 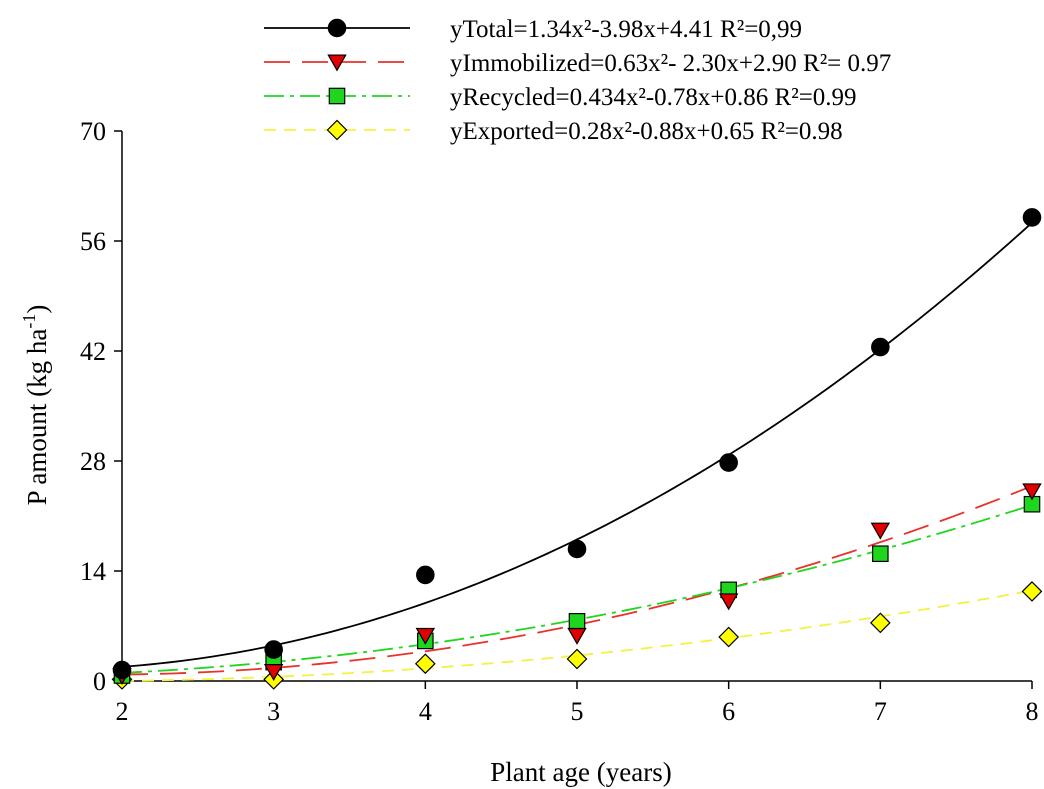 What do you see at coordinates (101, 406) in the screenshot?
I see `y-ticks: 0 14 28 42 56 70` at bounding box center [101, 406].